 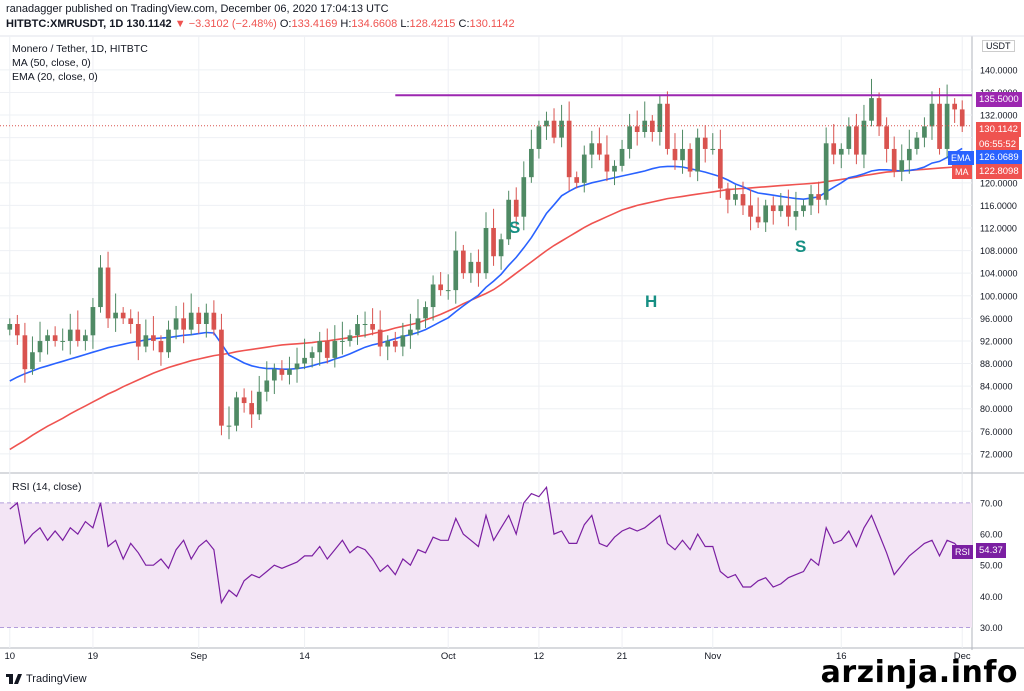 What do you see at coordinates (346, 24) in the screenshot?
I see `high-label: H:` at bounding box center [346, 24].